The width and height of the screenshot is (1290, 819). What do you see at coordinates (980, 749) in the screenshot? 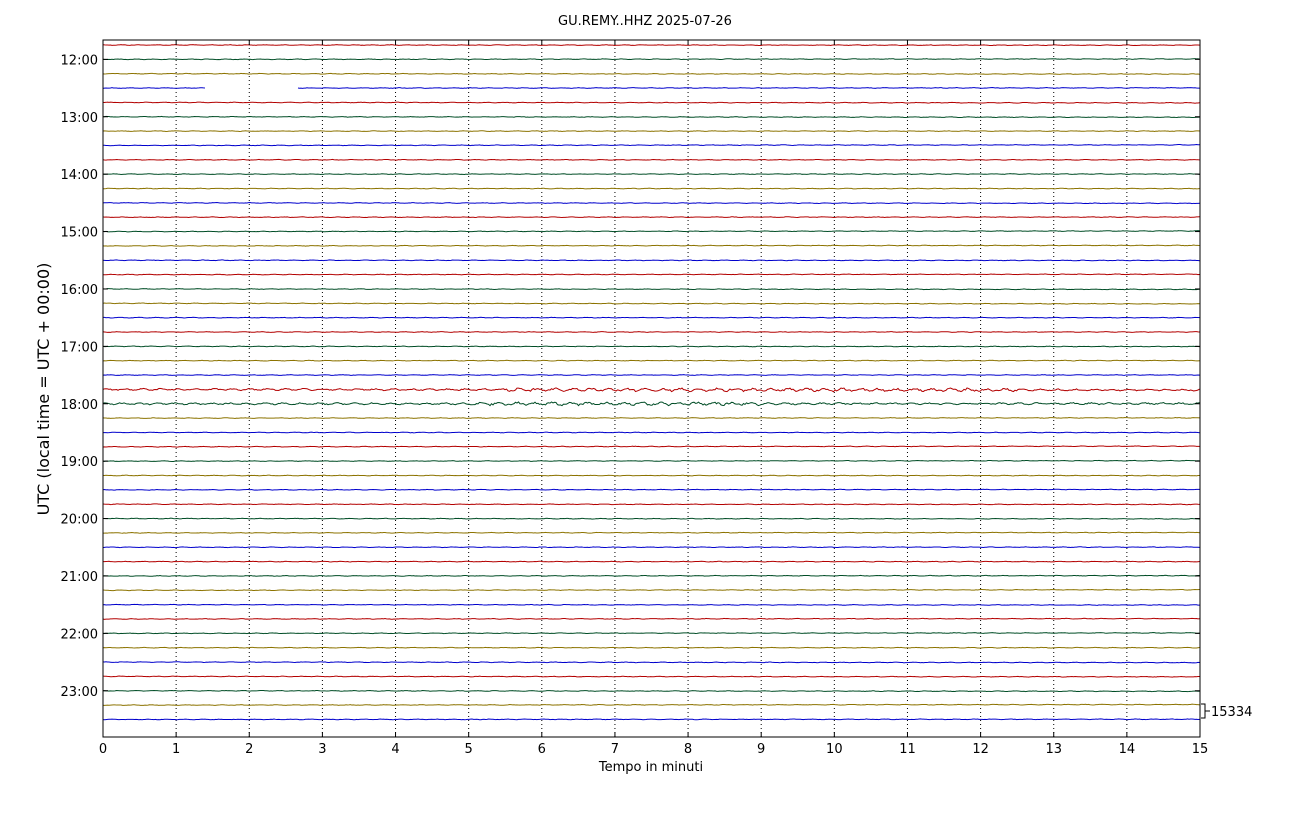
I see `x-tick-label: 12` at bounding box center [980, 749].